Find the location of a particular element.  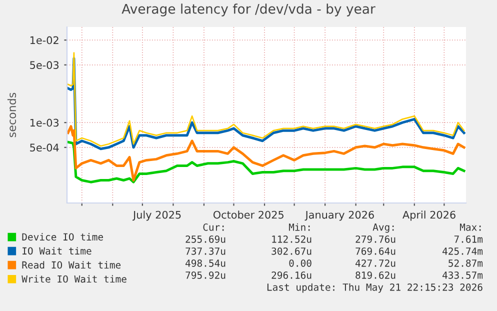

y-tick-label: 1e-03 is located at coordinates (44, 122).